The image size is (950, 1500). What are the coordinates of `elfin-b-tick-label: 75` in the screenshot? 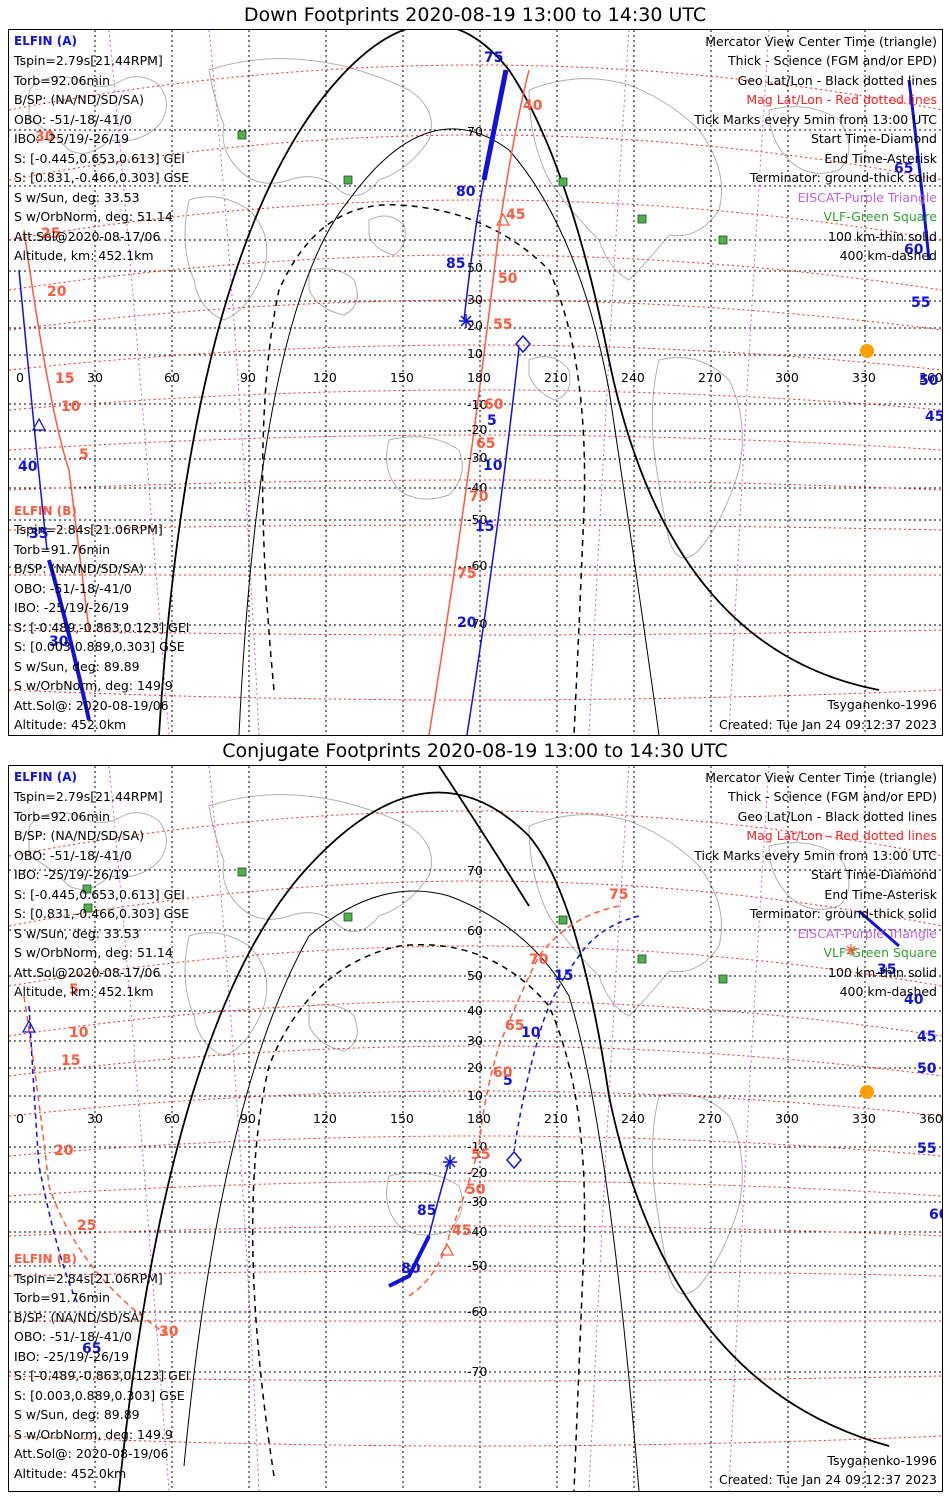 It's located at (467, 574).